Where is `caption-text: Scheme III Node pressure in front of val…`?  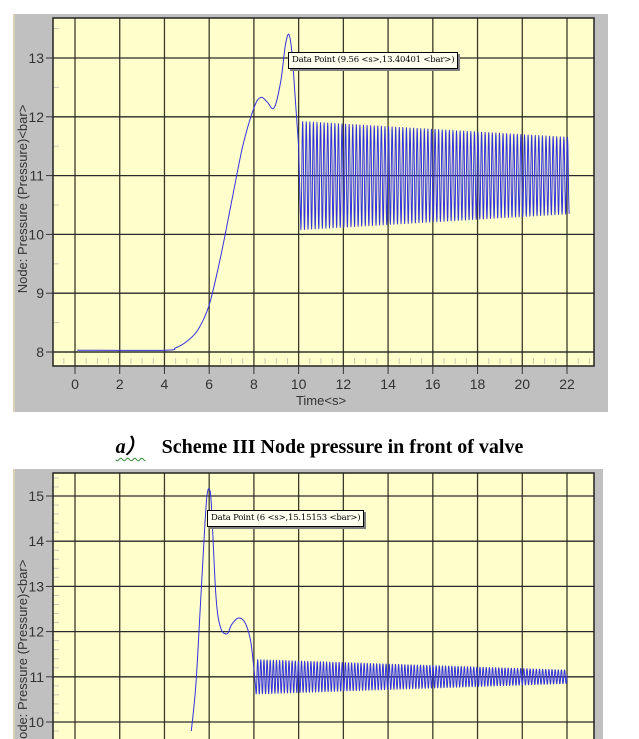
caption-text: Scheme III Node pressure in front of val… is located at coordinates (342, 447).